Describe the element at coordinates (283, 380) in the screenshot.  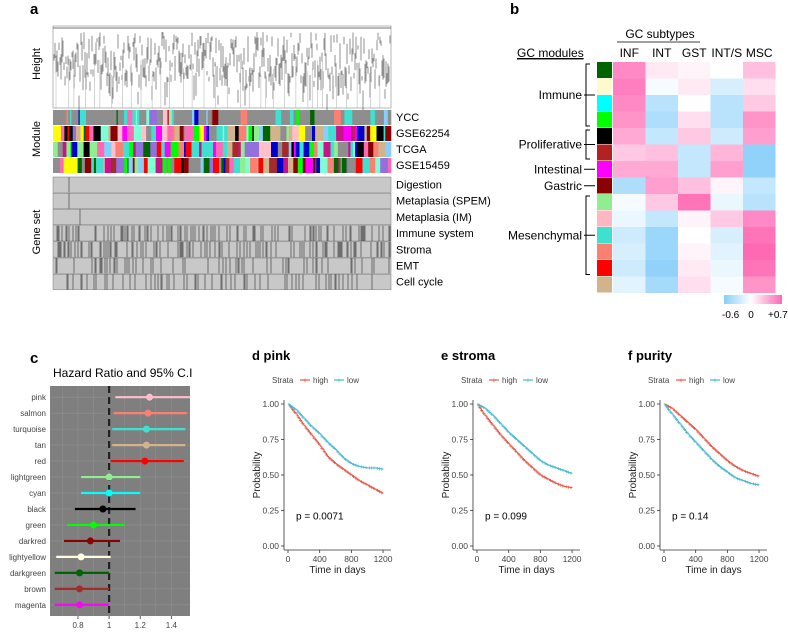
I see `km-legend-title: Strata` at that location.